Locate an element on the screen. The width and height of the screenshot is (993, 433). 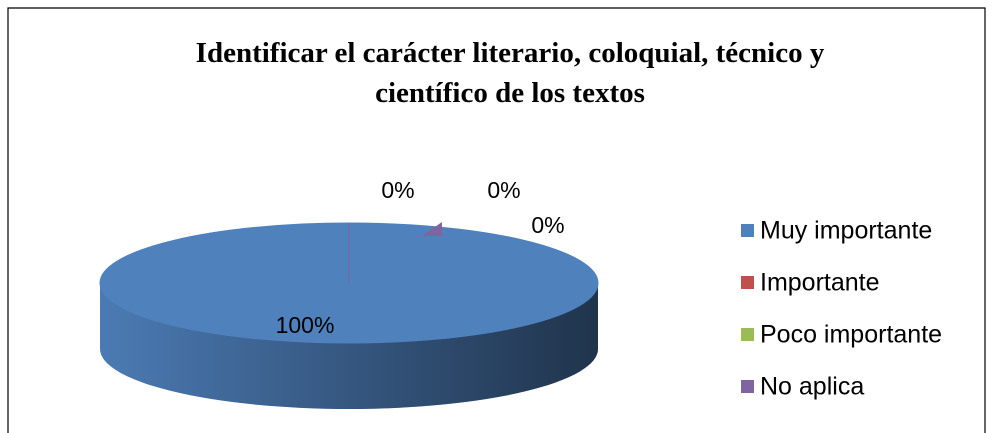
legend-label: Poco importante is located at coordinates (851, 335).